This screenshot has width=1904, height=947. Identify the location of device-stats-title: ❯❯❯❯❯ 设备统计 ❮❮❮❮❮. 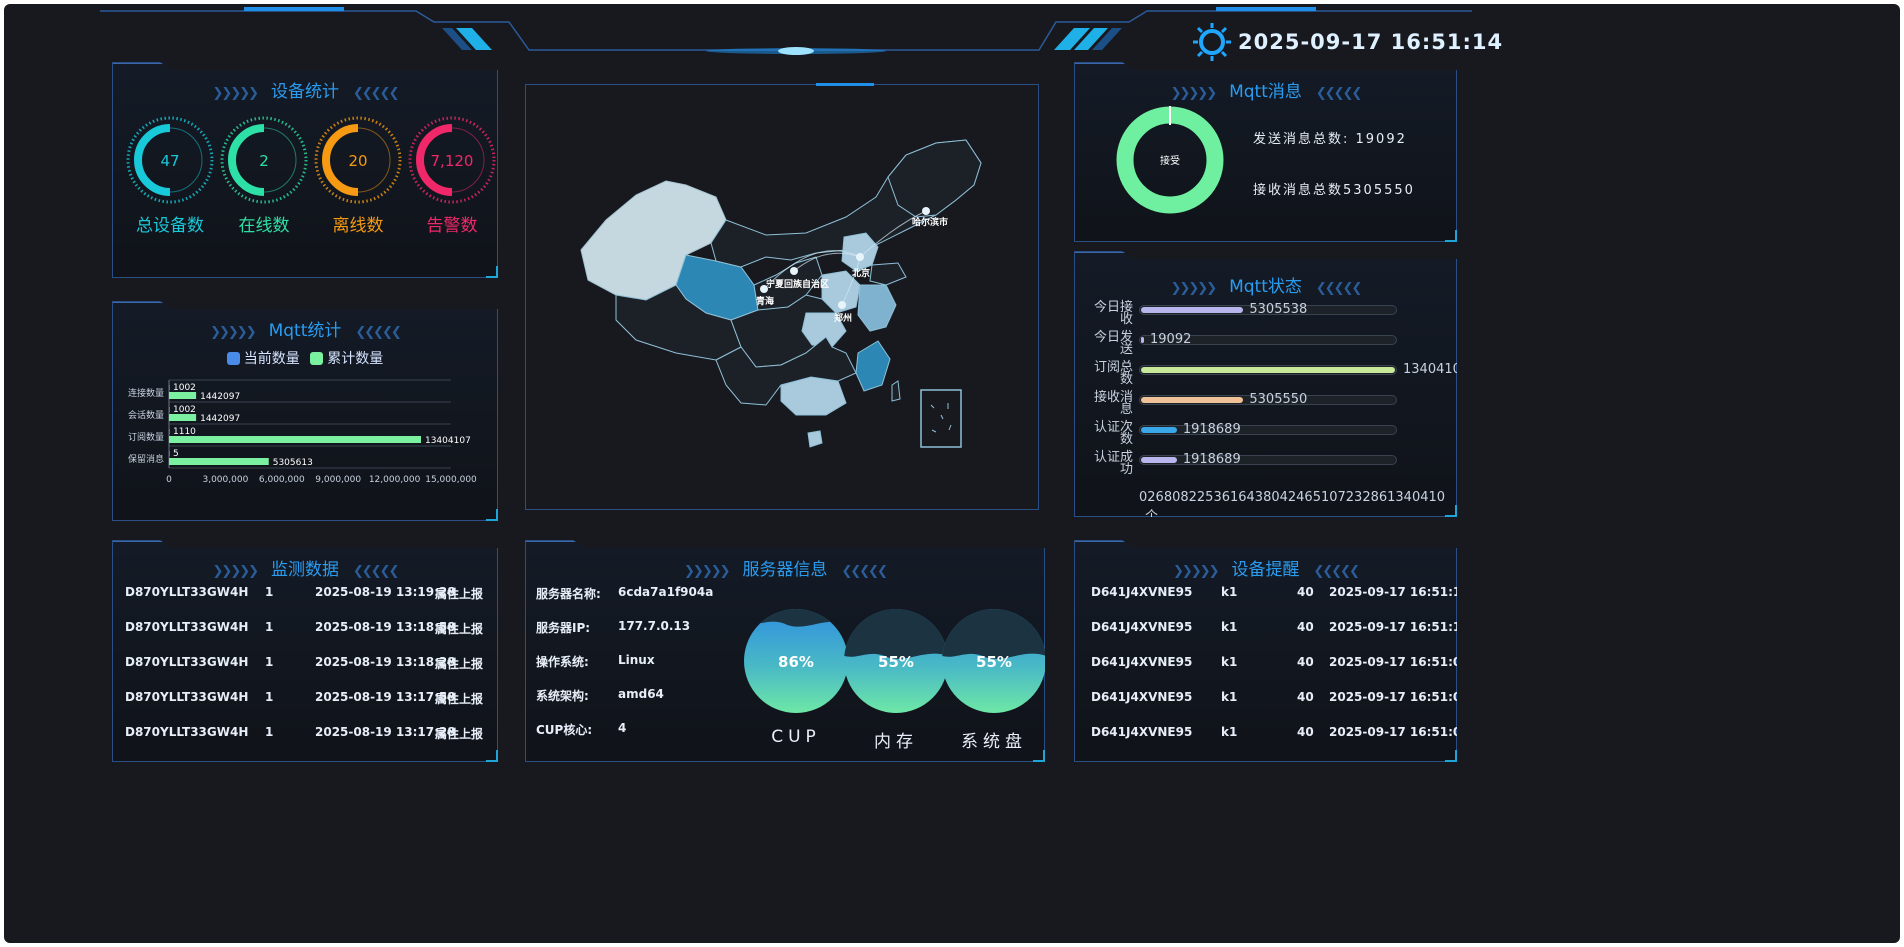
(306, 92).